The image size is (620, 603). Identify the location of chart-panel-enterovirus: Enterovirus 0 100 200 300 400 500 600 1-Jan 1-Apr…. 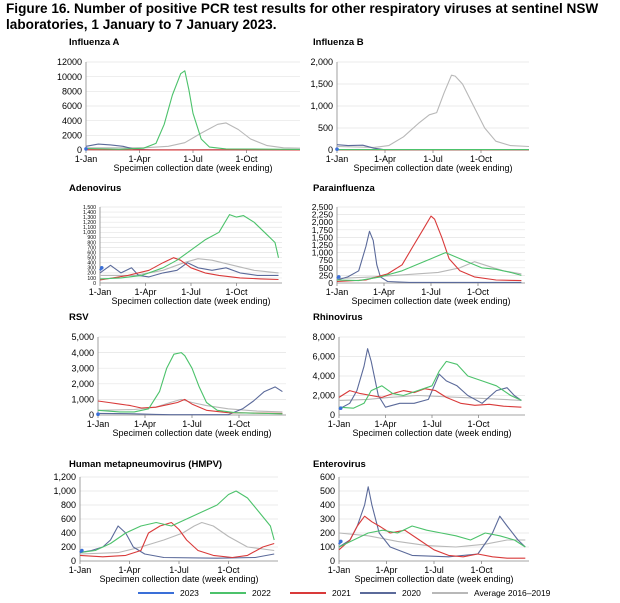
(421, 521).